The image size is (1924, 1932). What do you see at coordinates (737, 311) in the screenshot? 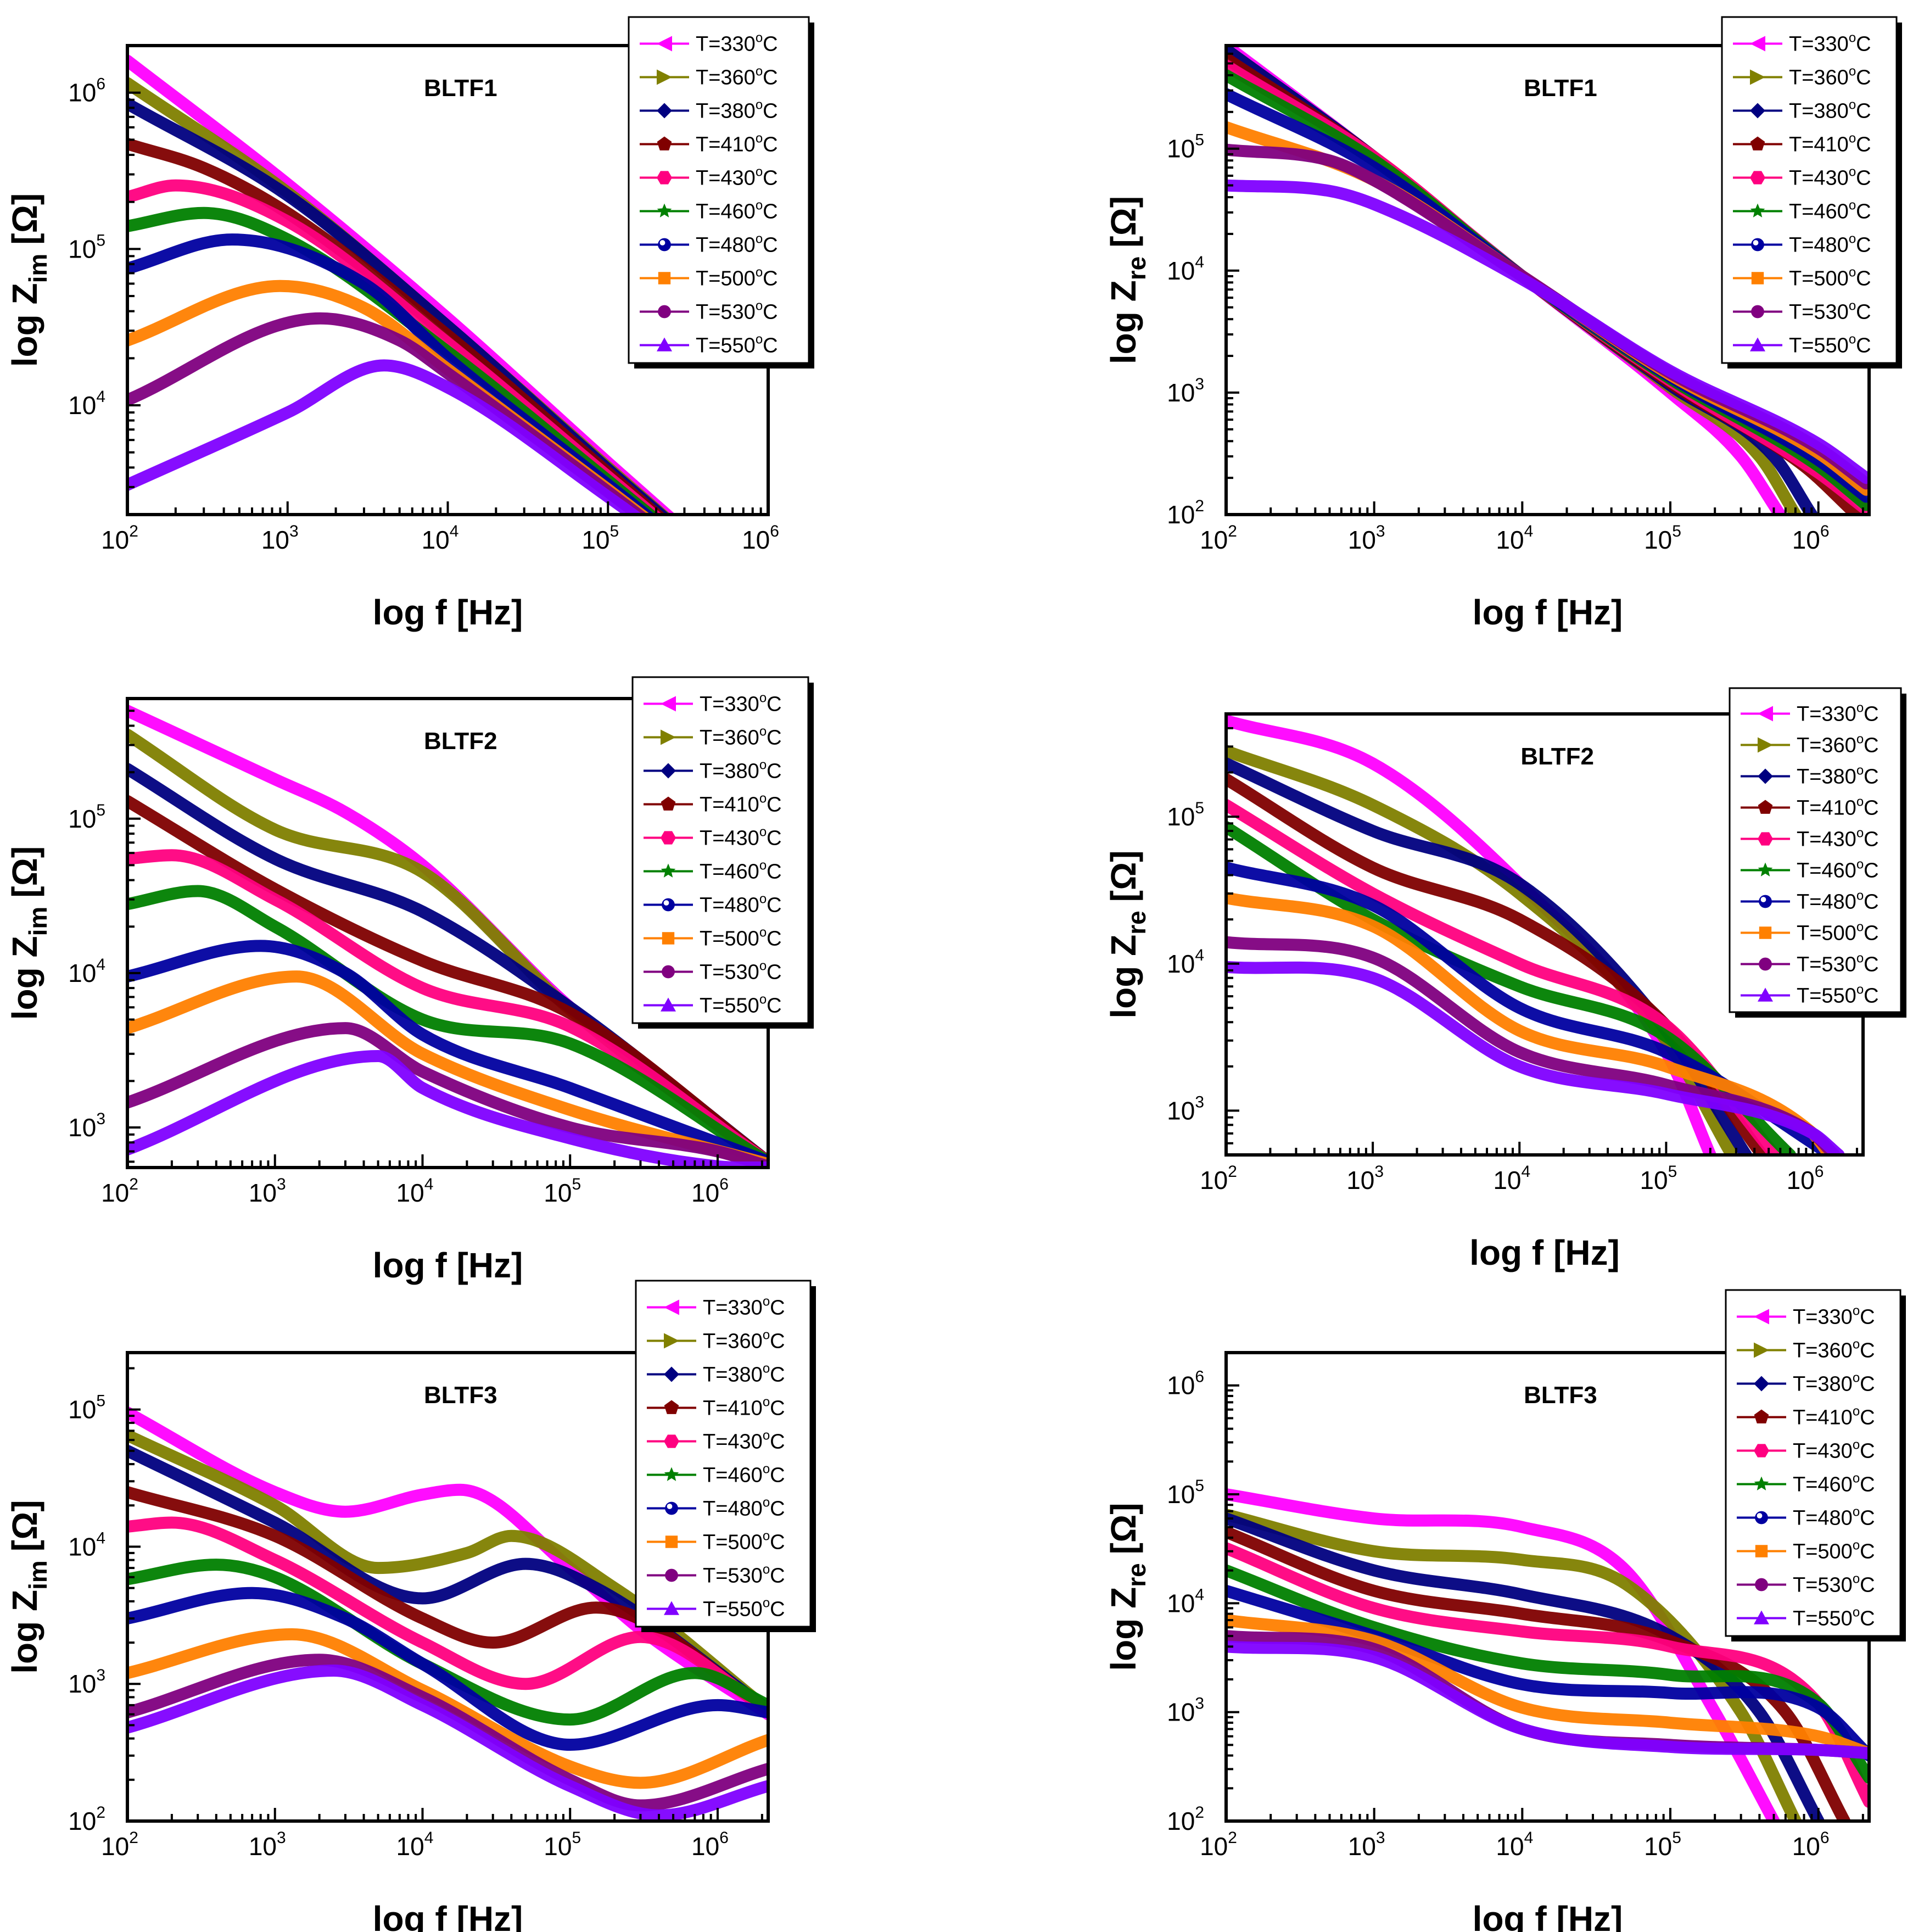
I see `legend-label: T=530oC` at bounding box center [737, 311].